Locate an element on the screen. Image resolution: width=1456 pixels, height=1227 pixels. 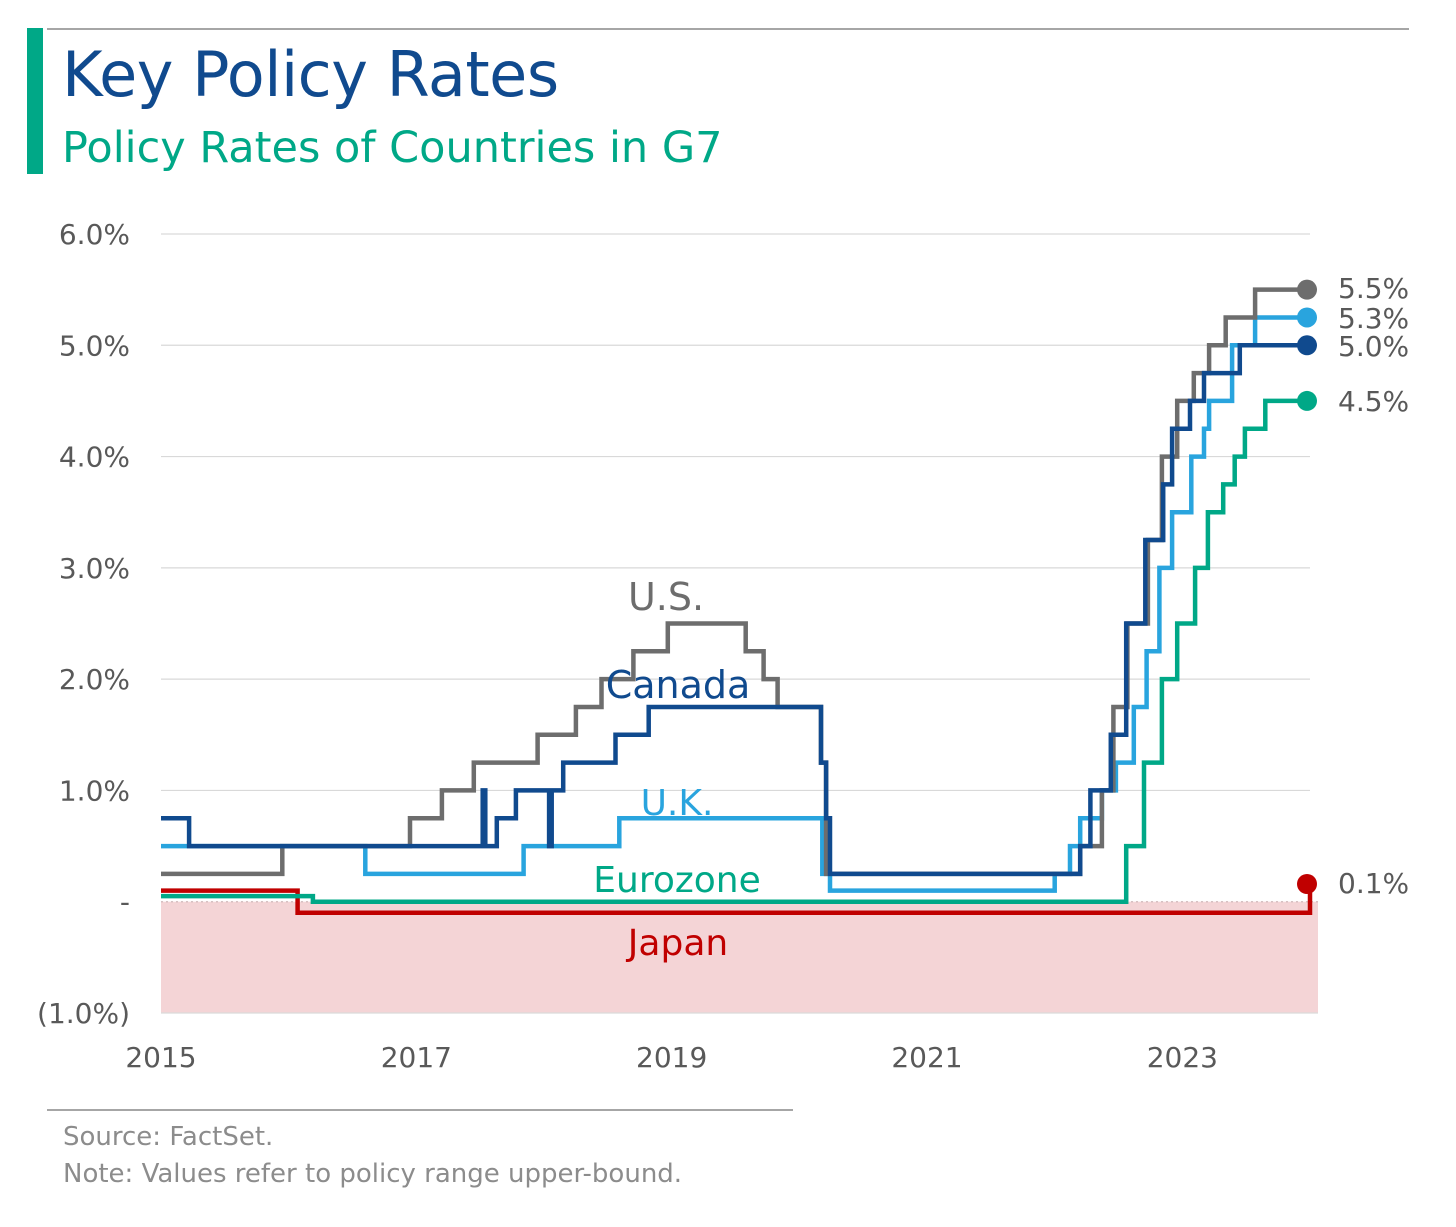
series-label-eurozone: Eurozone is located at coordinates (676, 880).